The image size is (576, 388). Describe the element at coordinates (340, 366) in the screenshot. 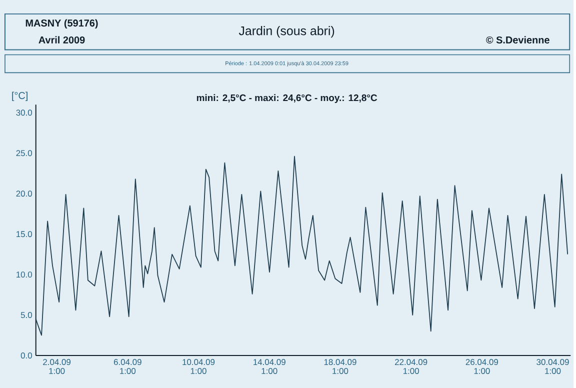

I see `x-tick-label: 18.04.09 1:00` at that location.